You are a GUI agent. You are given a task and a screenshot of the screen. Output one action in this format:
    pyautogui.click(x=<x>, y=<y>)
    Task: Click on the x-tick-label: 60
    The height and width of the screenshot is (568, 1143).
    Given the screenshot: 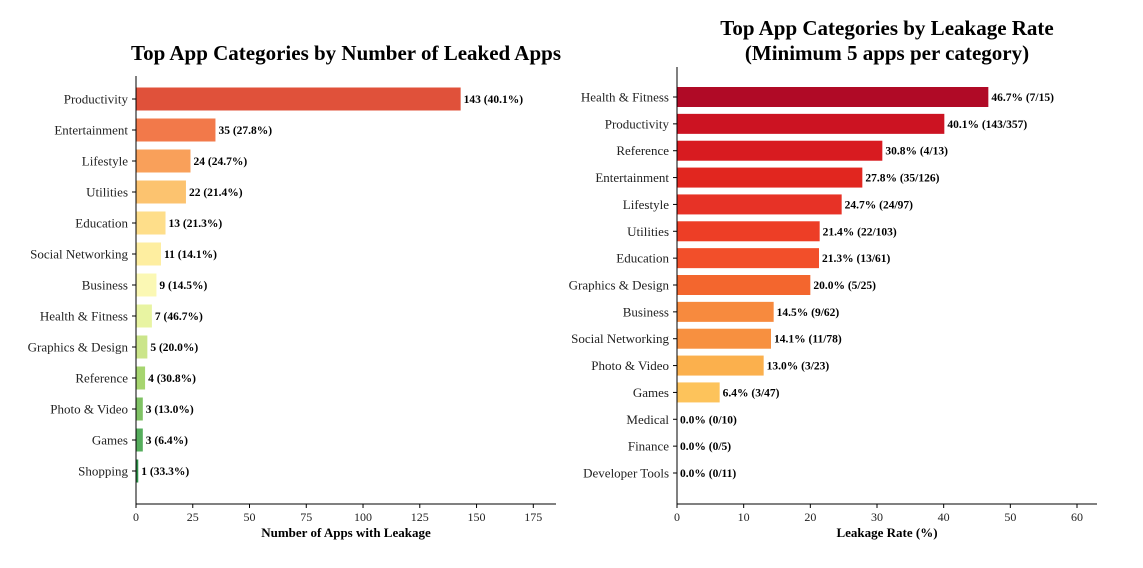 What is the action you would take?
    pyautogui.click(x=1077, y=517)
    